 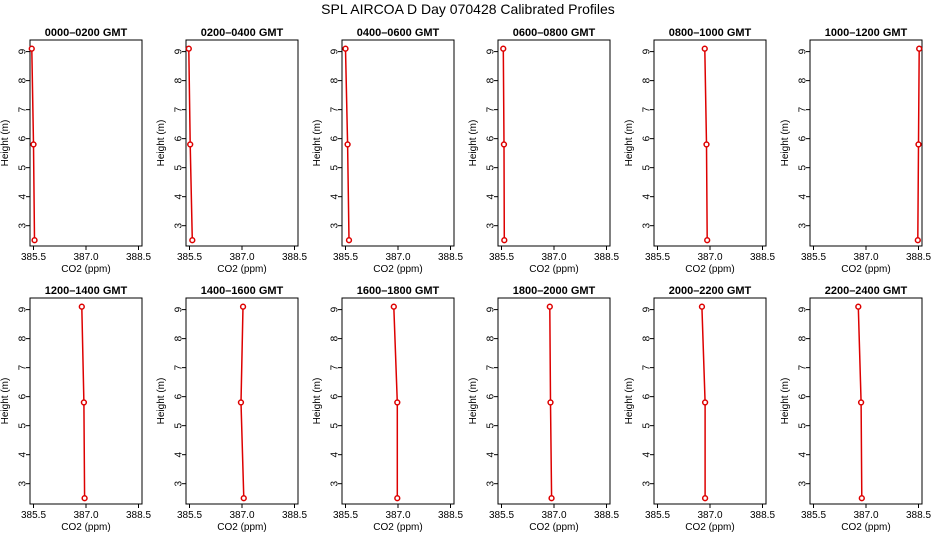 I want to click on panel-title: 1800–2000 GMT, so click(x=554, y=291).